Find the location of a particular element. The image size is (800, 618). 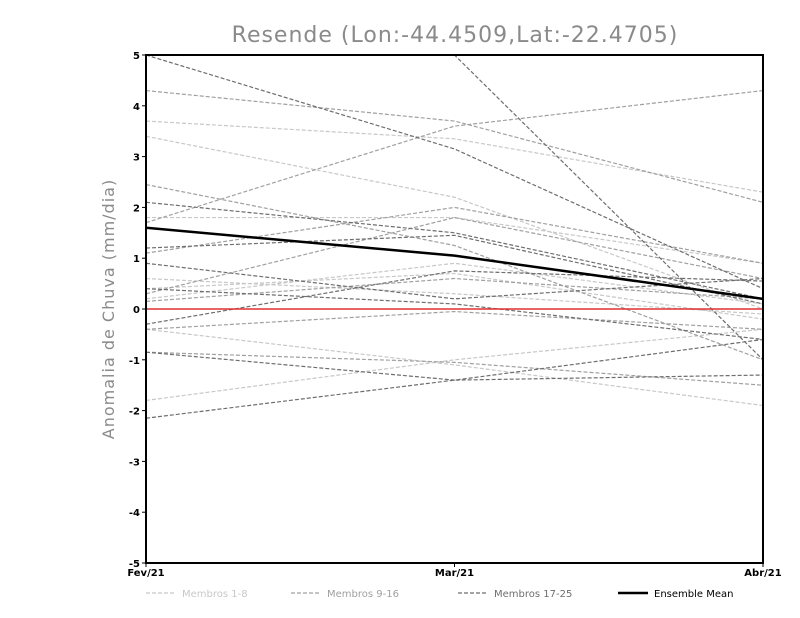

y-tick-label: 2 is located at coordinates (136, 208).